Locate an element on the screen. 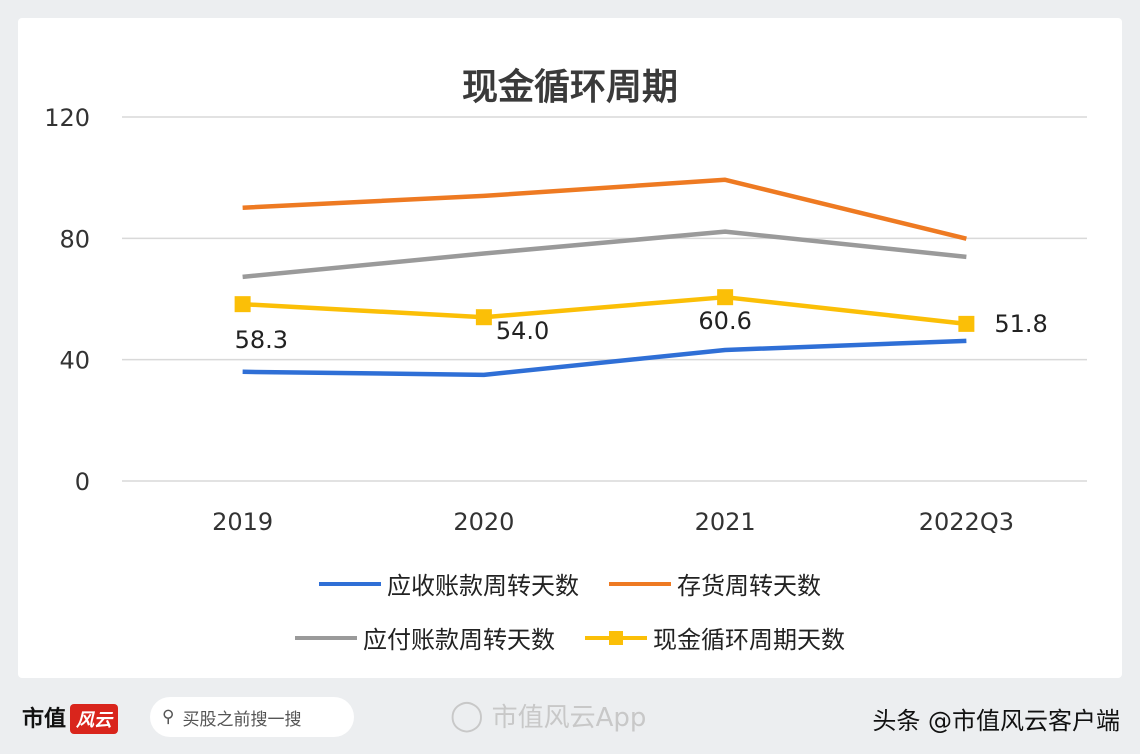  search-box: ⚲ 买股之前搜一搜 is located at coordinates (252, 717).